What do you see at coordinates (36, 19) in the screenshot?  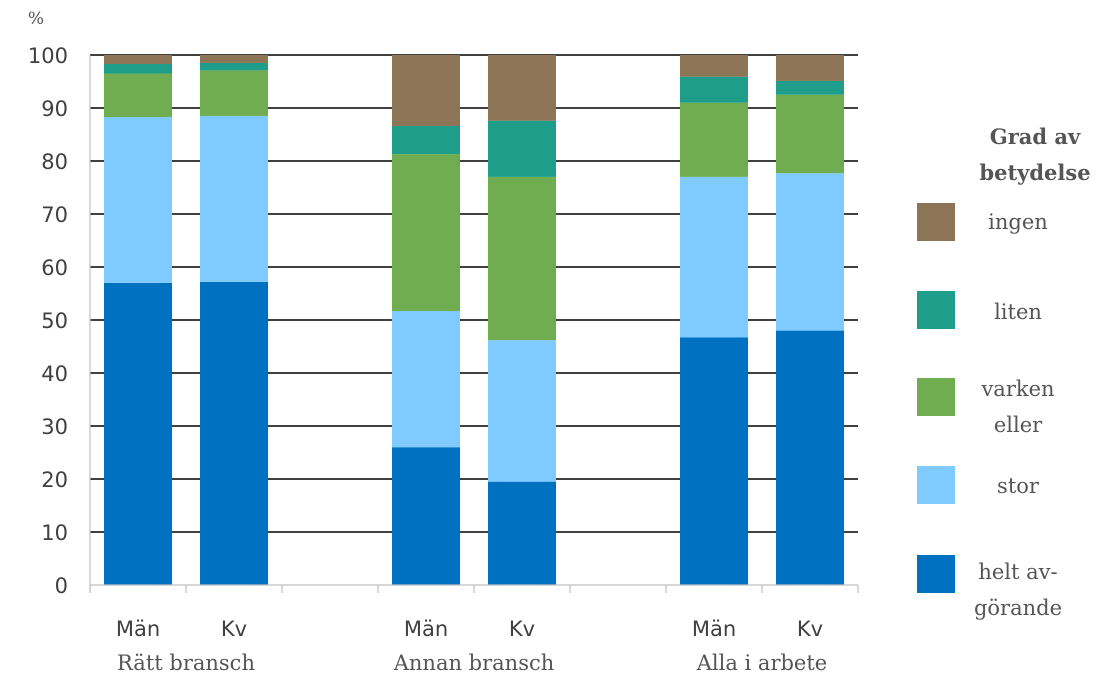 I see `y-unit-label: %` at bounding box center [36, 19].